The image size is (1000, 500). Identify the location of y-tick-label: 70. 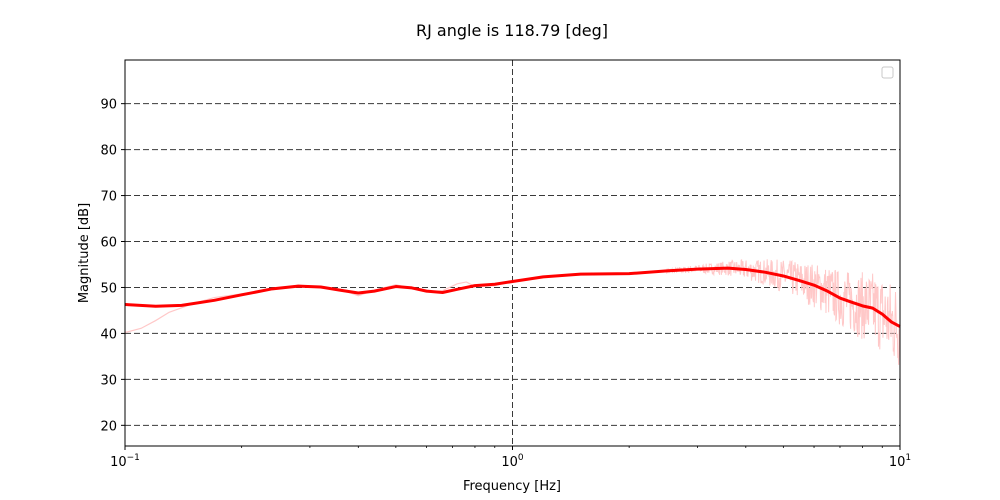
(108, 197).